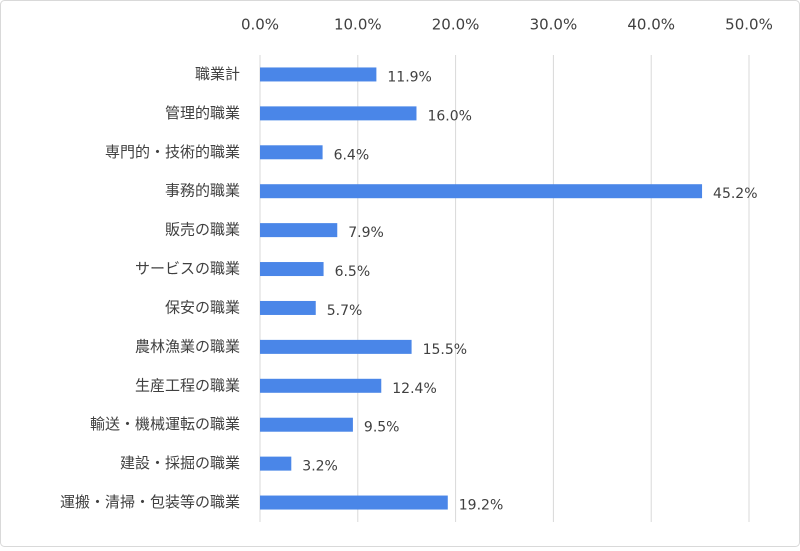 This screenshot has height=551, width=800. What do you see at coordinates (382, 428) in the screenshot?
I see `data-label: 9.5%` at bounding box center [382, 428].